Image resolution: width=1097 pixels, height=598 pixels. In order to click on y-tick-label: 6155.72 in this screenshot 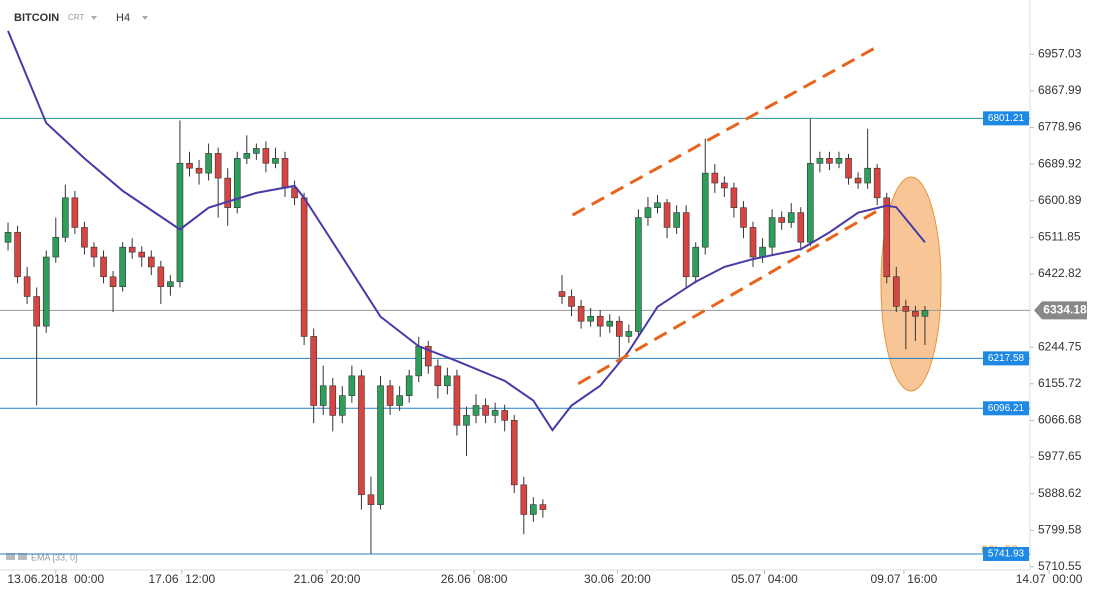, I will do `click(1060, 383)`.